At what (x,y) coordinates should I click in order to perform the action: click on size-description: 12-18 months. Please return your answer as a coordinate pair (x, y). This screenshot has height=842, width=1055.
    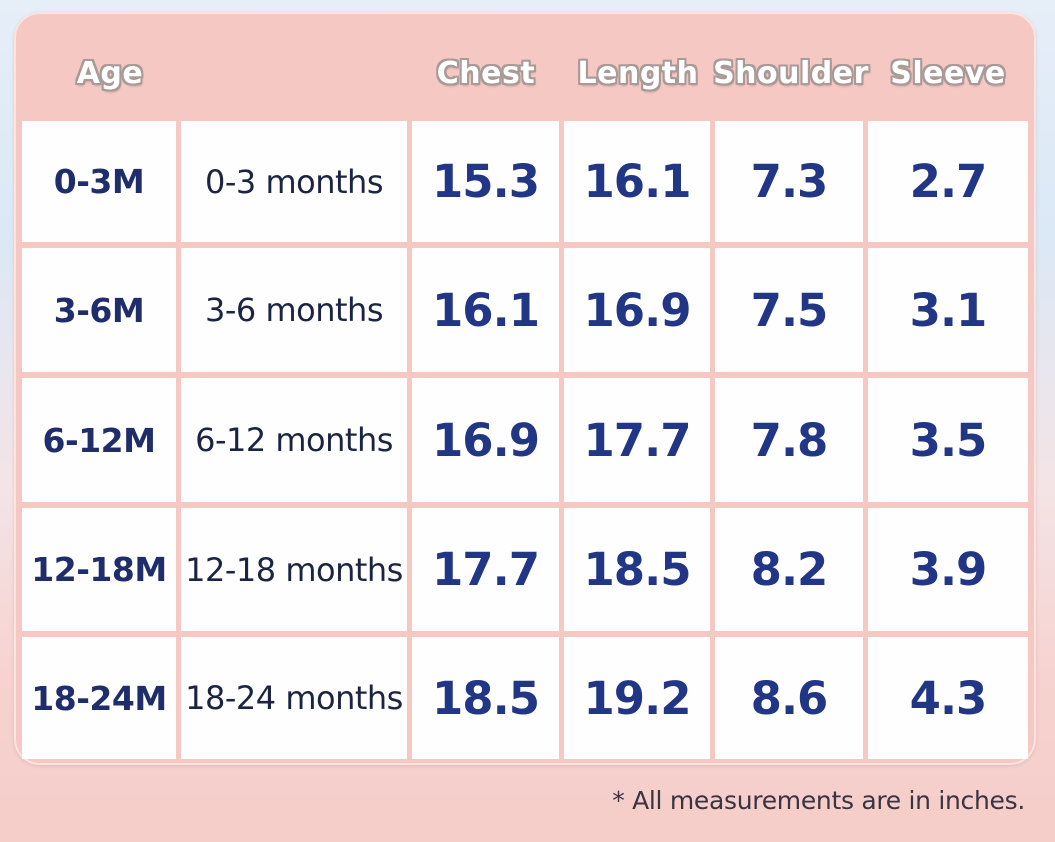
    Looking at the image, I should click on (294, 569).